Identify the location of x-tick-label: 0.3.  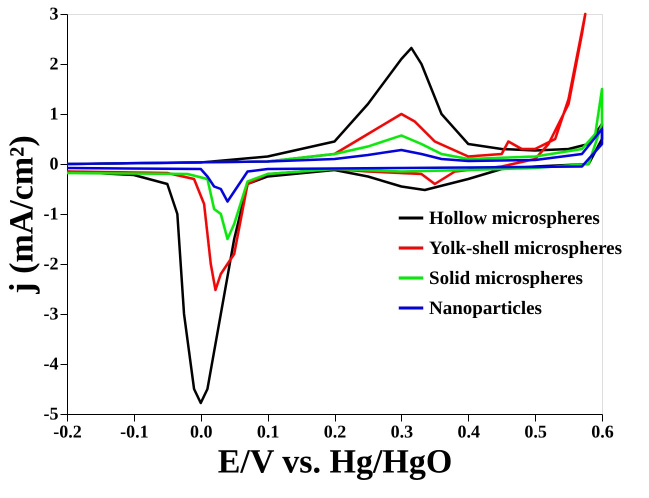
(402, 432).